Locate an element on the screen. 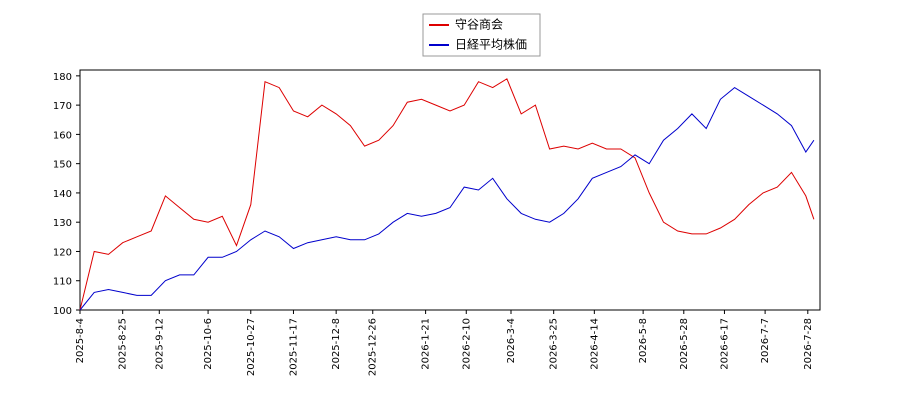 The image size is (900, 400). x-tick-label: 2026-3-4 is located at coordinates (511, 340).